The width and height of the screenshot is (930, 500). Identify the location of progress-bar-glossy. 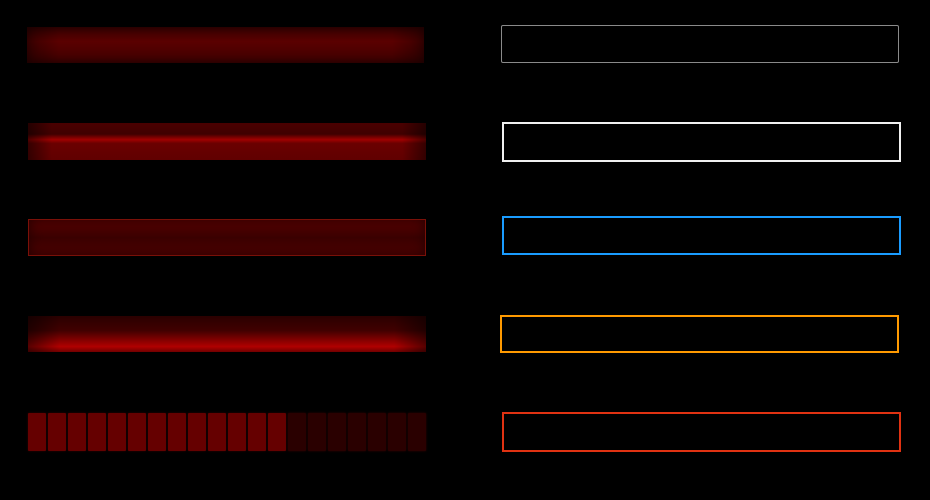
(227, 141).